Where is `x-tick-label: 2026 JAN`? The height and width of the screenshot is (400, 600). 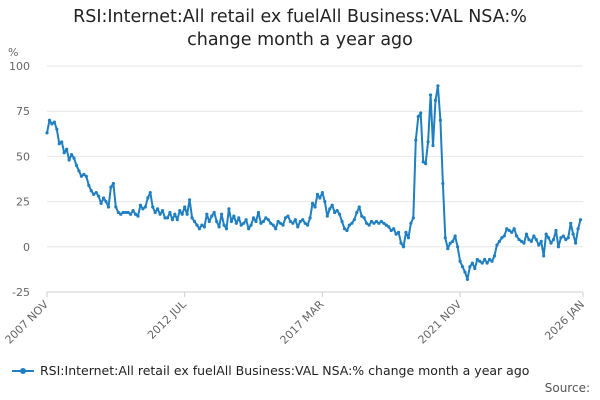 x-tick-label: 2026 JAN is located at coordinates (564, 320).